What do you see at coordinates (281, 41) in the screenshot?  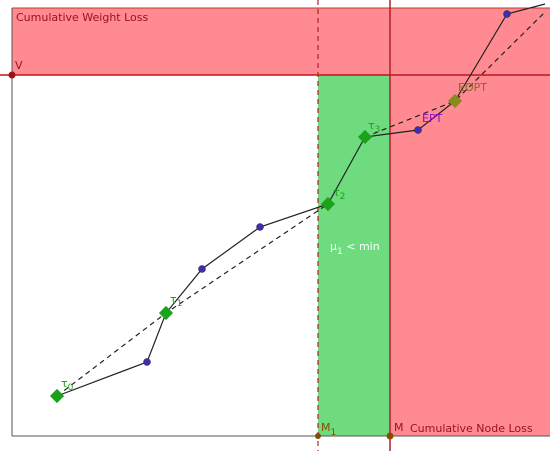 I see `weight-loss-band` at bounding box center [281, 41].